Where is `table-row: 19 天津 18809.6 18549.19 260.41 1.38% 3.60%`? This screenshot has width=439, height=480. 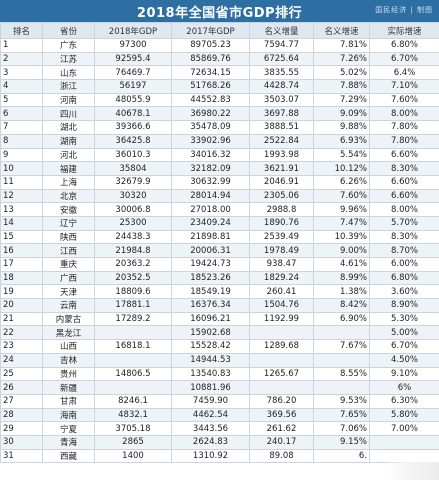 table-row: 19 天津 18809.6 18549.19 260.41 1.38% 3.60% is located at coordinates (219, 292).